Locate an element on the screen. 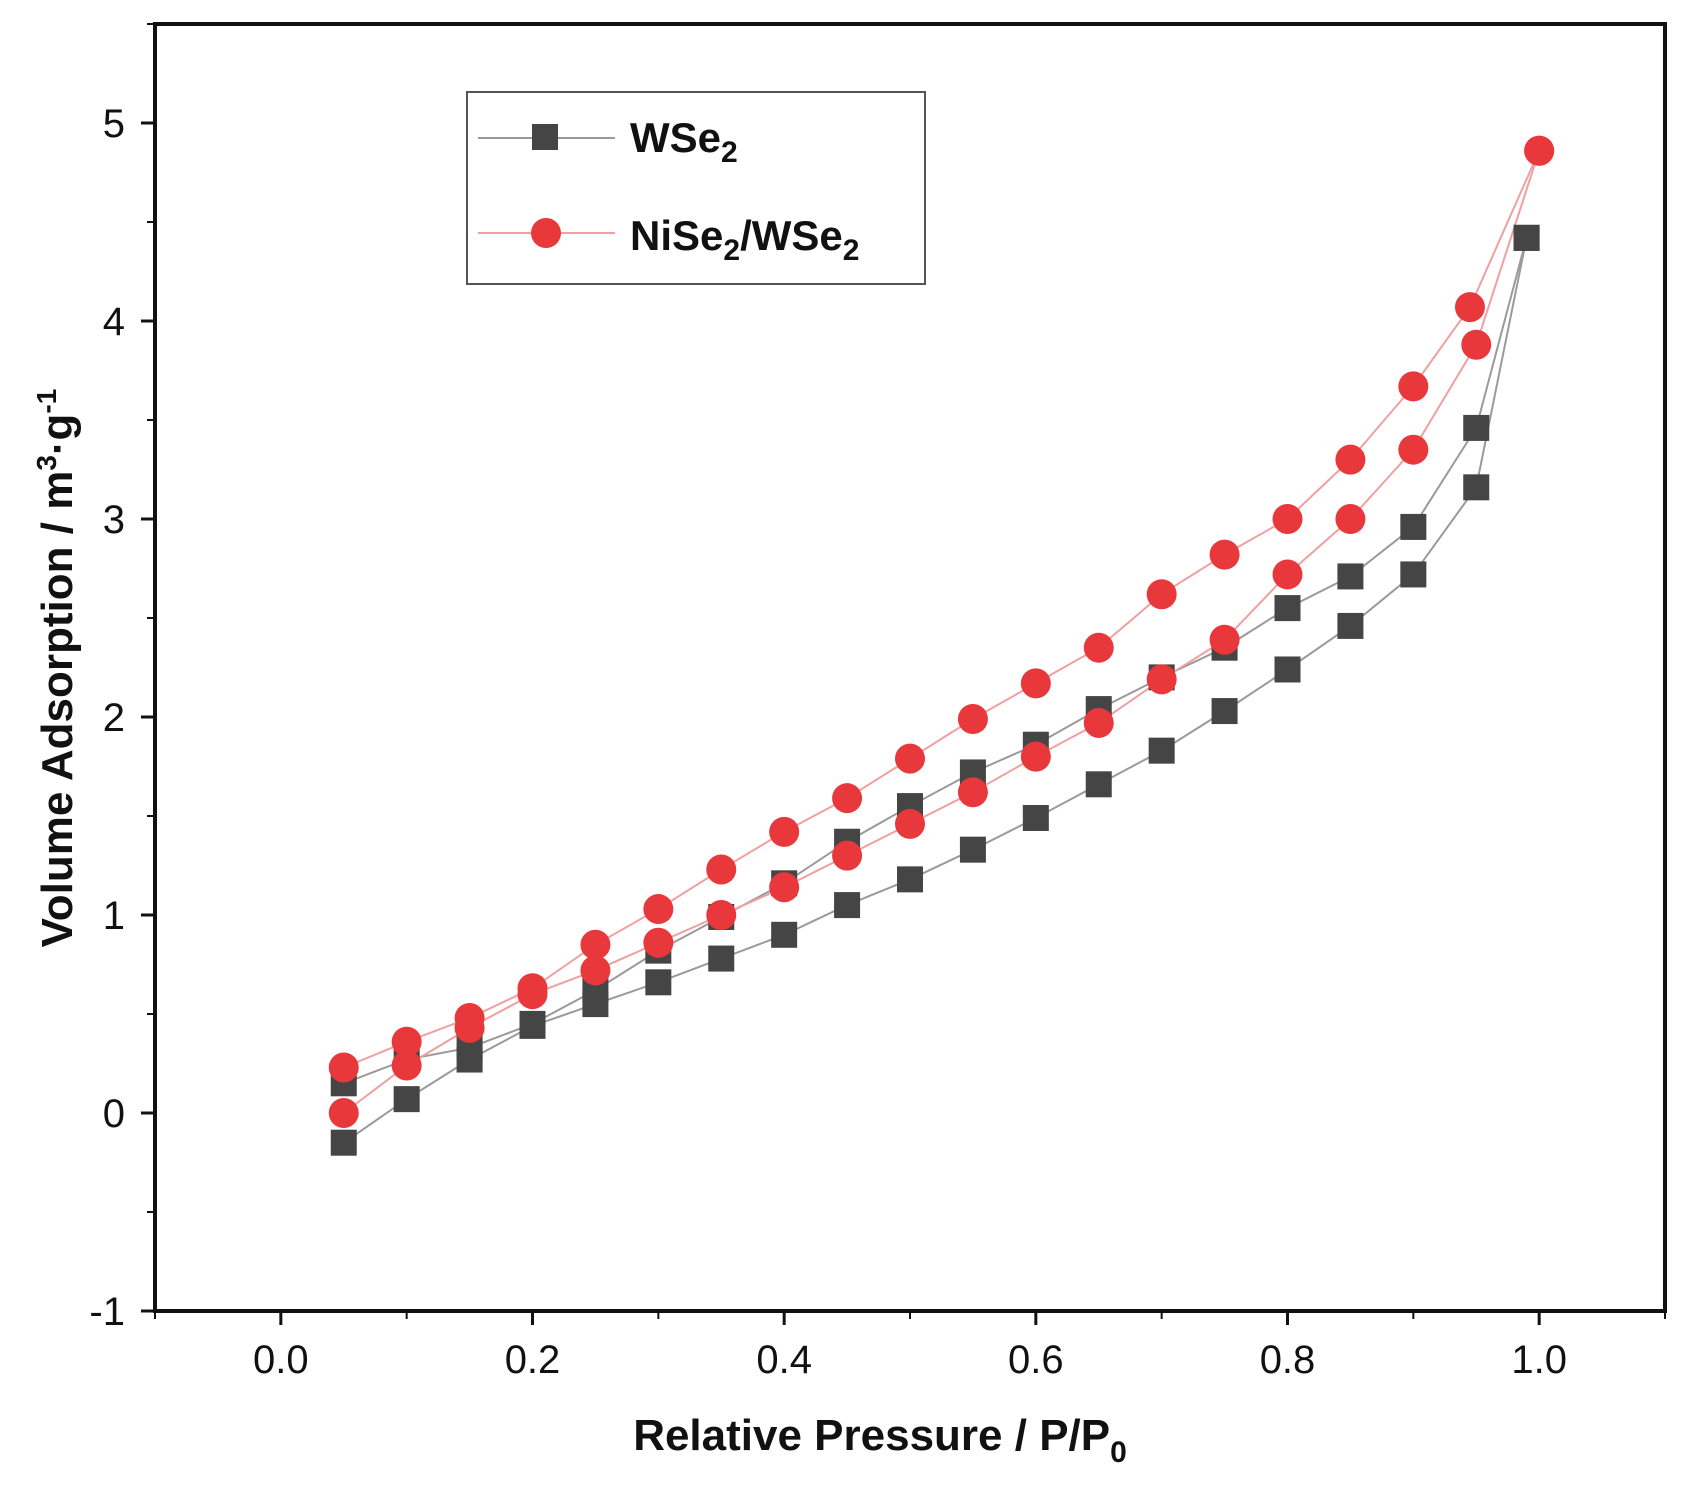  y-tick-label: 5 is located at coordinates (114, 124).